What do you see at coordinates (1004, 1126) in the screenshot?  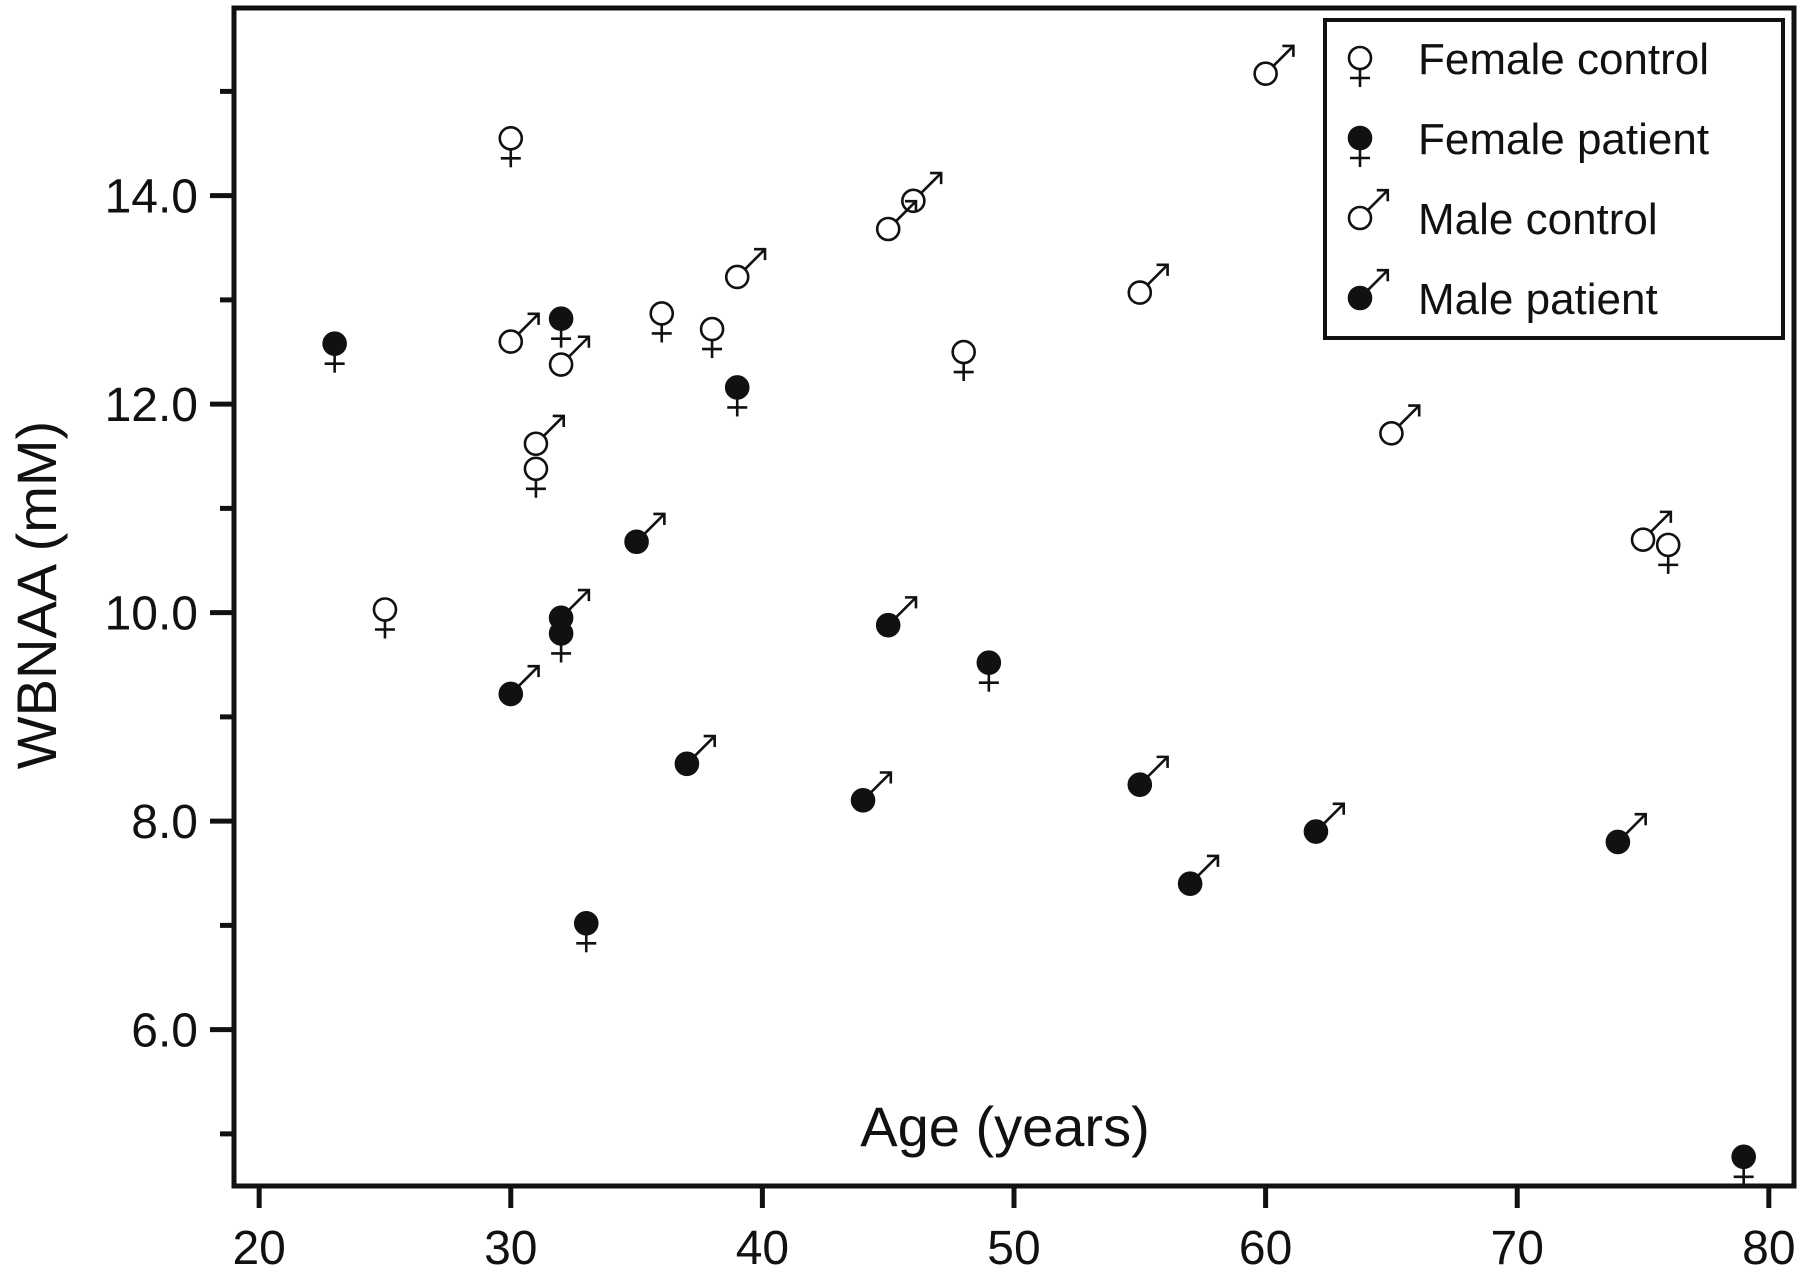 I see `x-axis-title: Age (years)` at bounding box center [1004, 1126].